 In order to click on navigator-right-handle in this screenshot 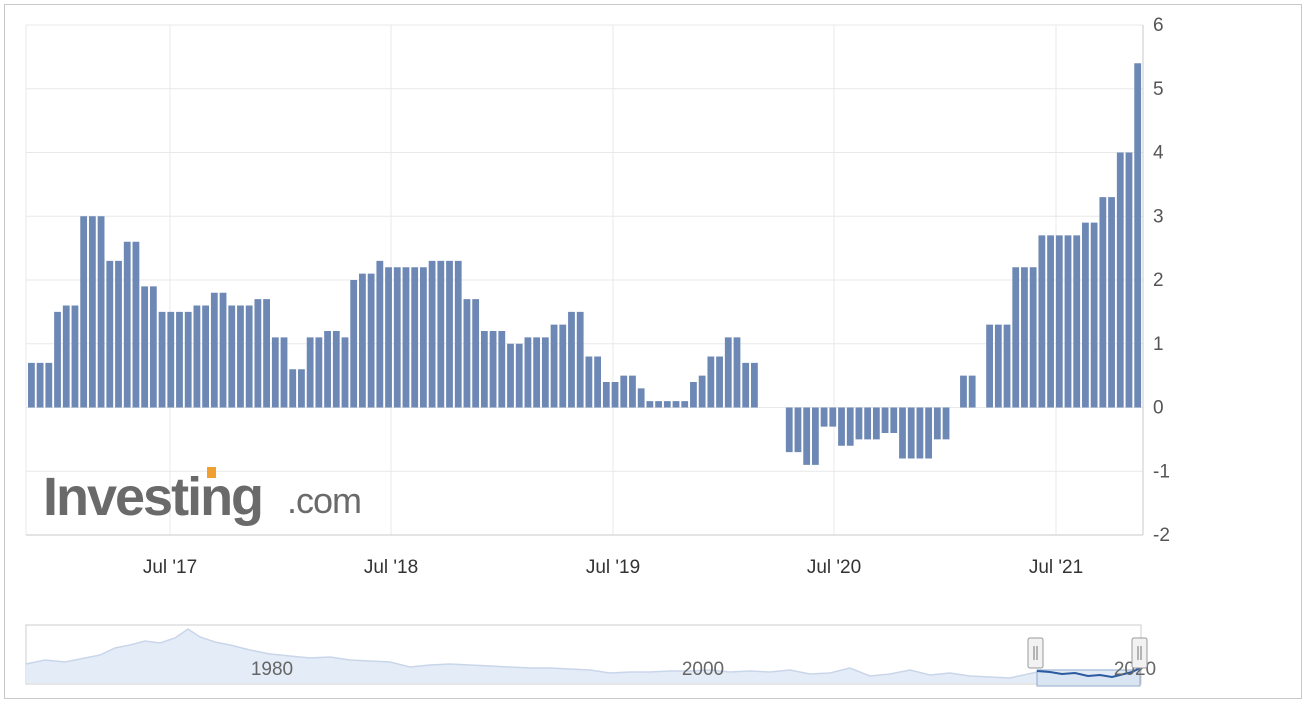, I will do `click(1139, 653)`.